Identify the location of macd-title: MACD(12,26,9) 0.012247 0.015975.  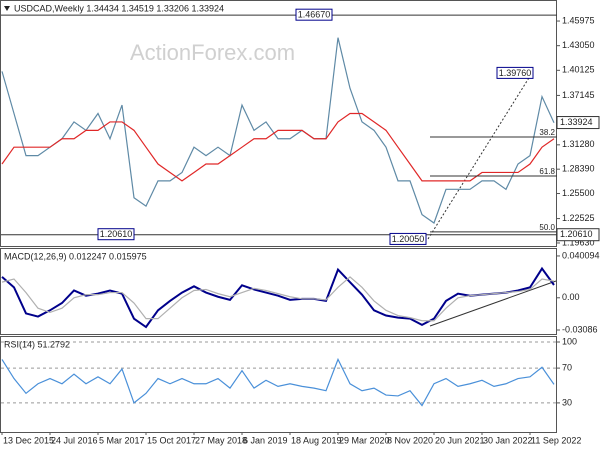
(75, 256).